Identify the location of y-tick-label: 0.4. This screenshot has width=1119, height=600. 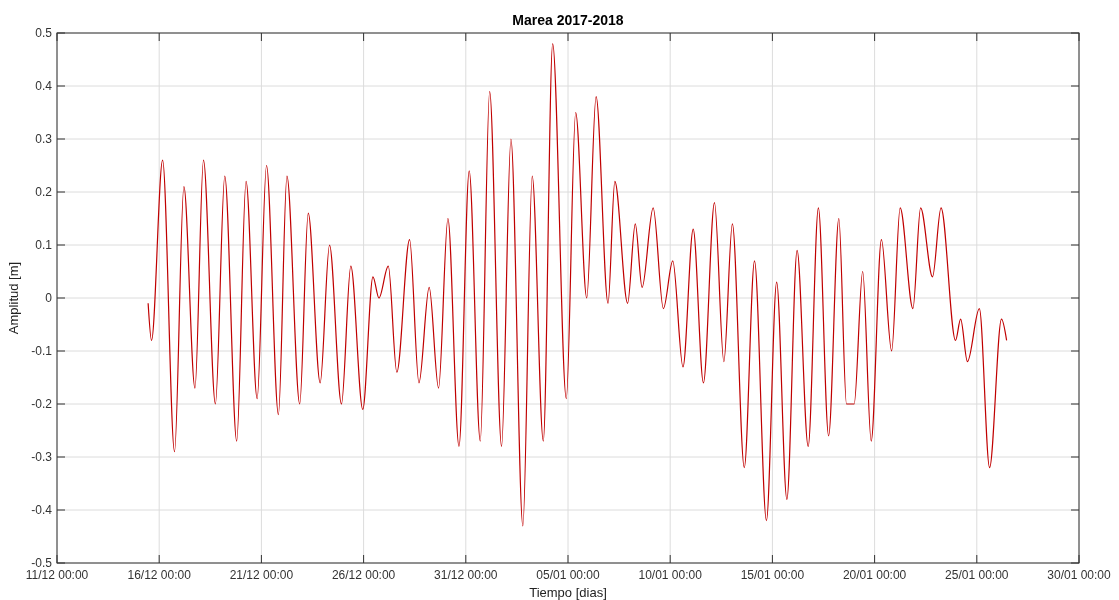
(44, 86).